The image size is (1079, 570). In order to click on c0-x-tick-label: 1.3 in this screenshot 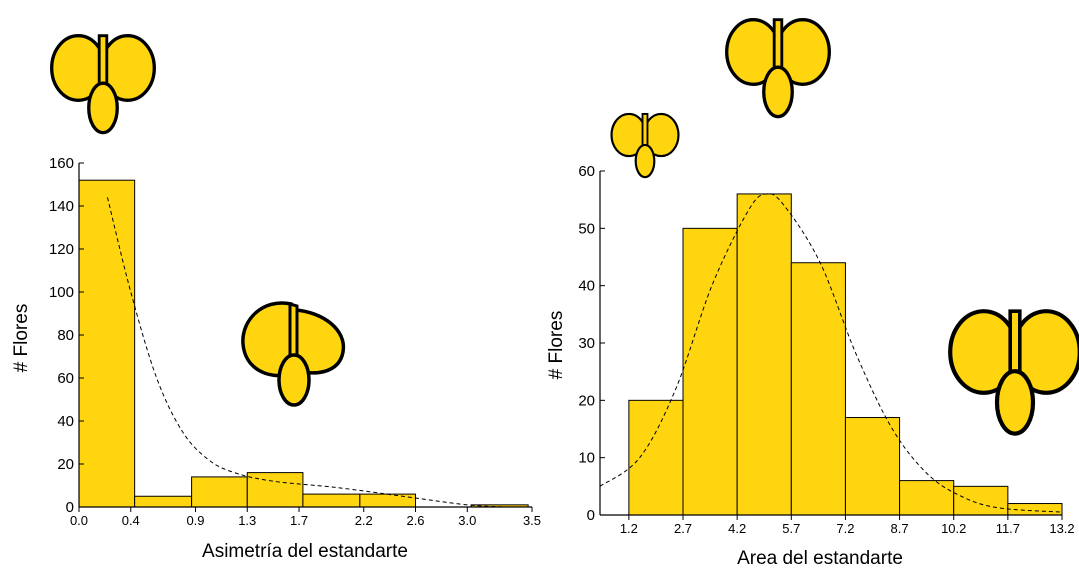, I will do `click(247, 520)`.